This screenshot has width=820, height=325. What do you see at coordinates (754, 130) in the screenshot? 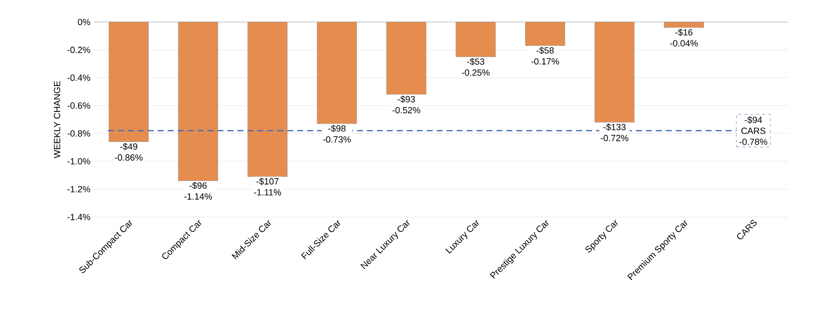
I see `ref-line-label: -$94 CARS -0.78%` at bounding box center [754, 130].